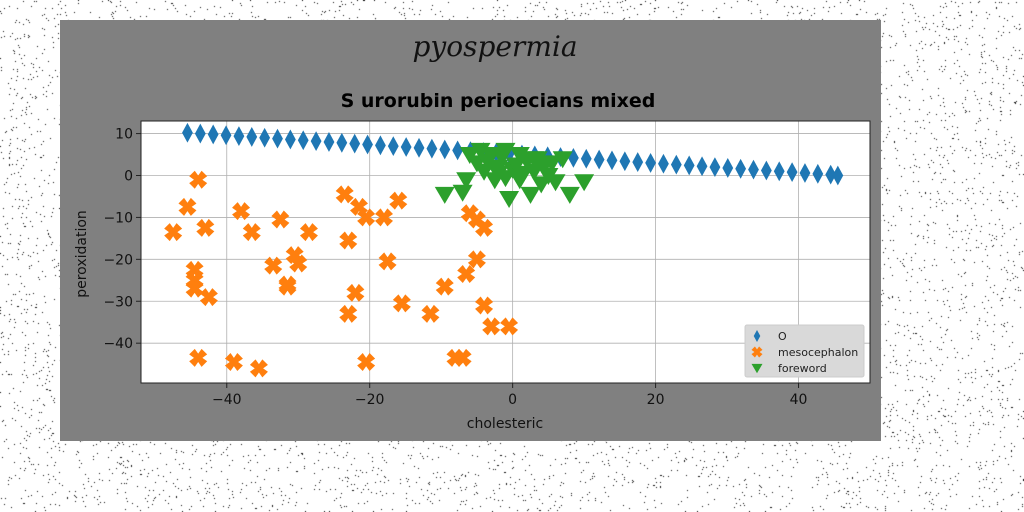  I want to click on x-tick-label: 20, so click(656, 400).